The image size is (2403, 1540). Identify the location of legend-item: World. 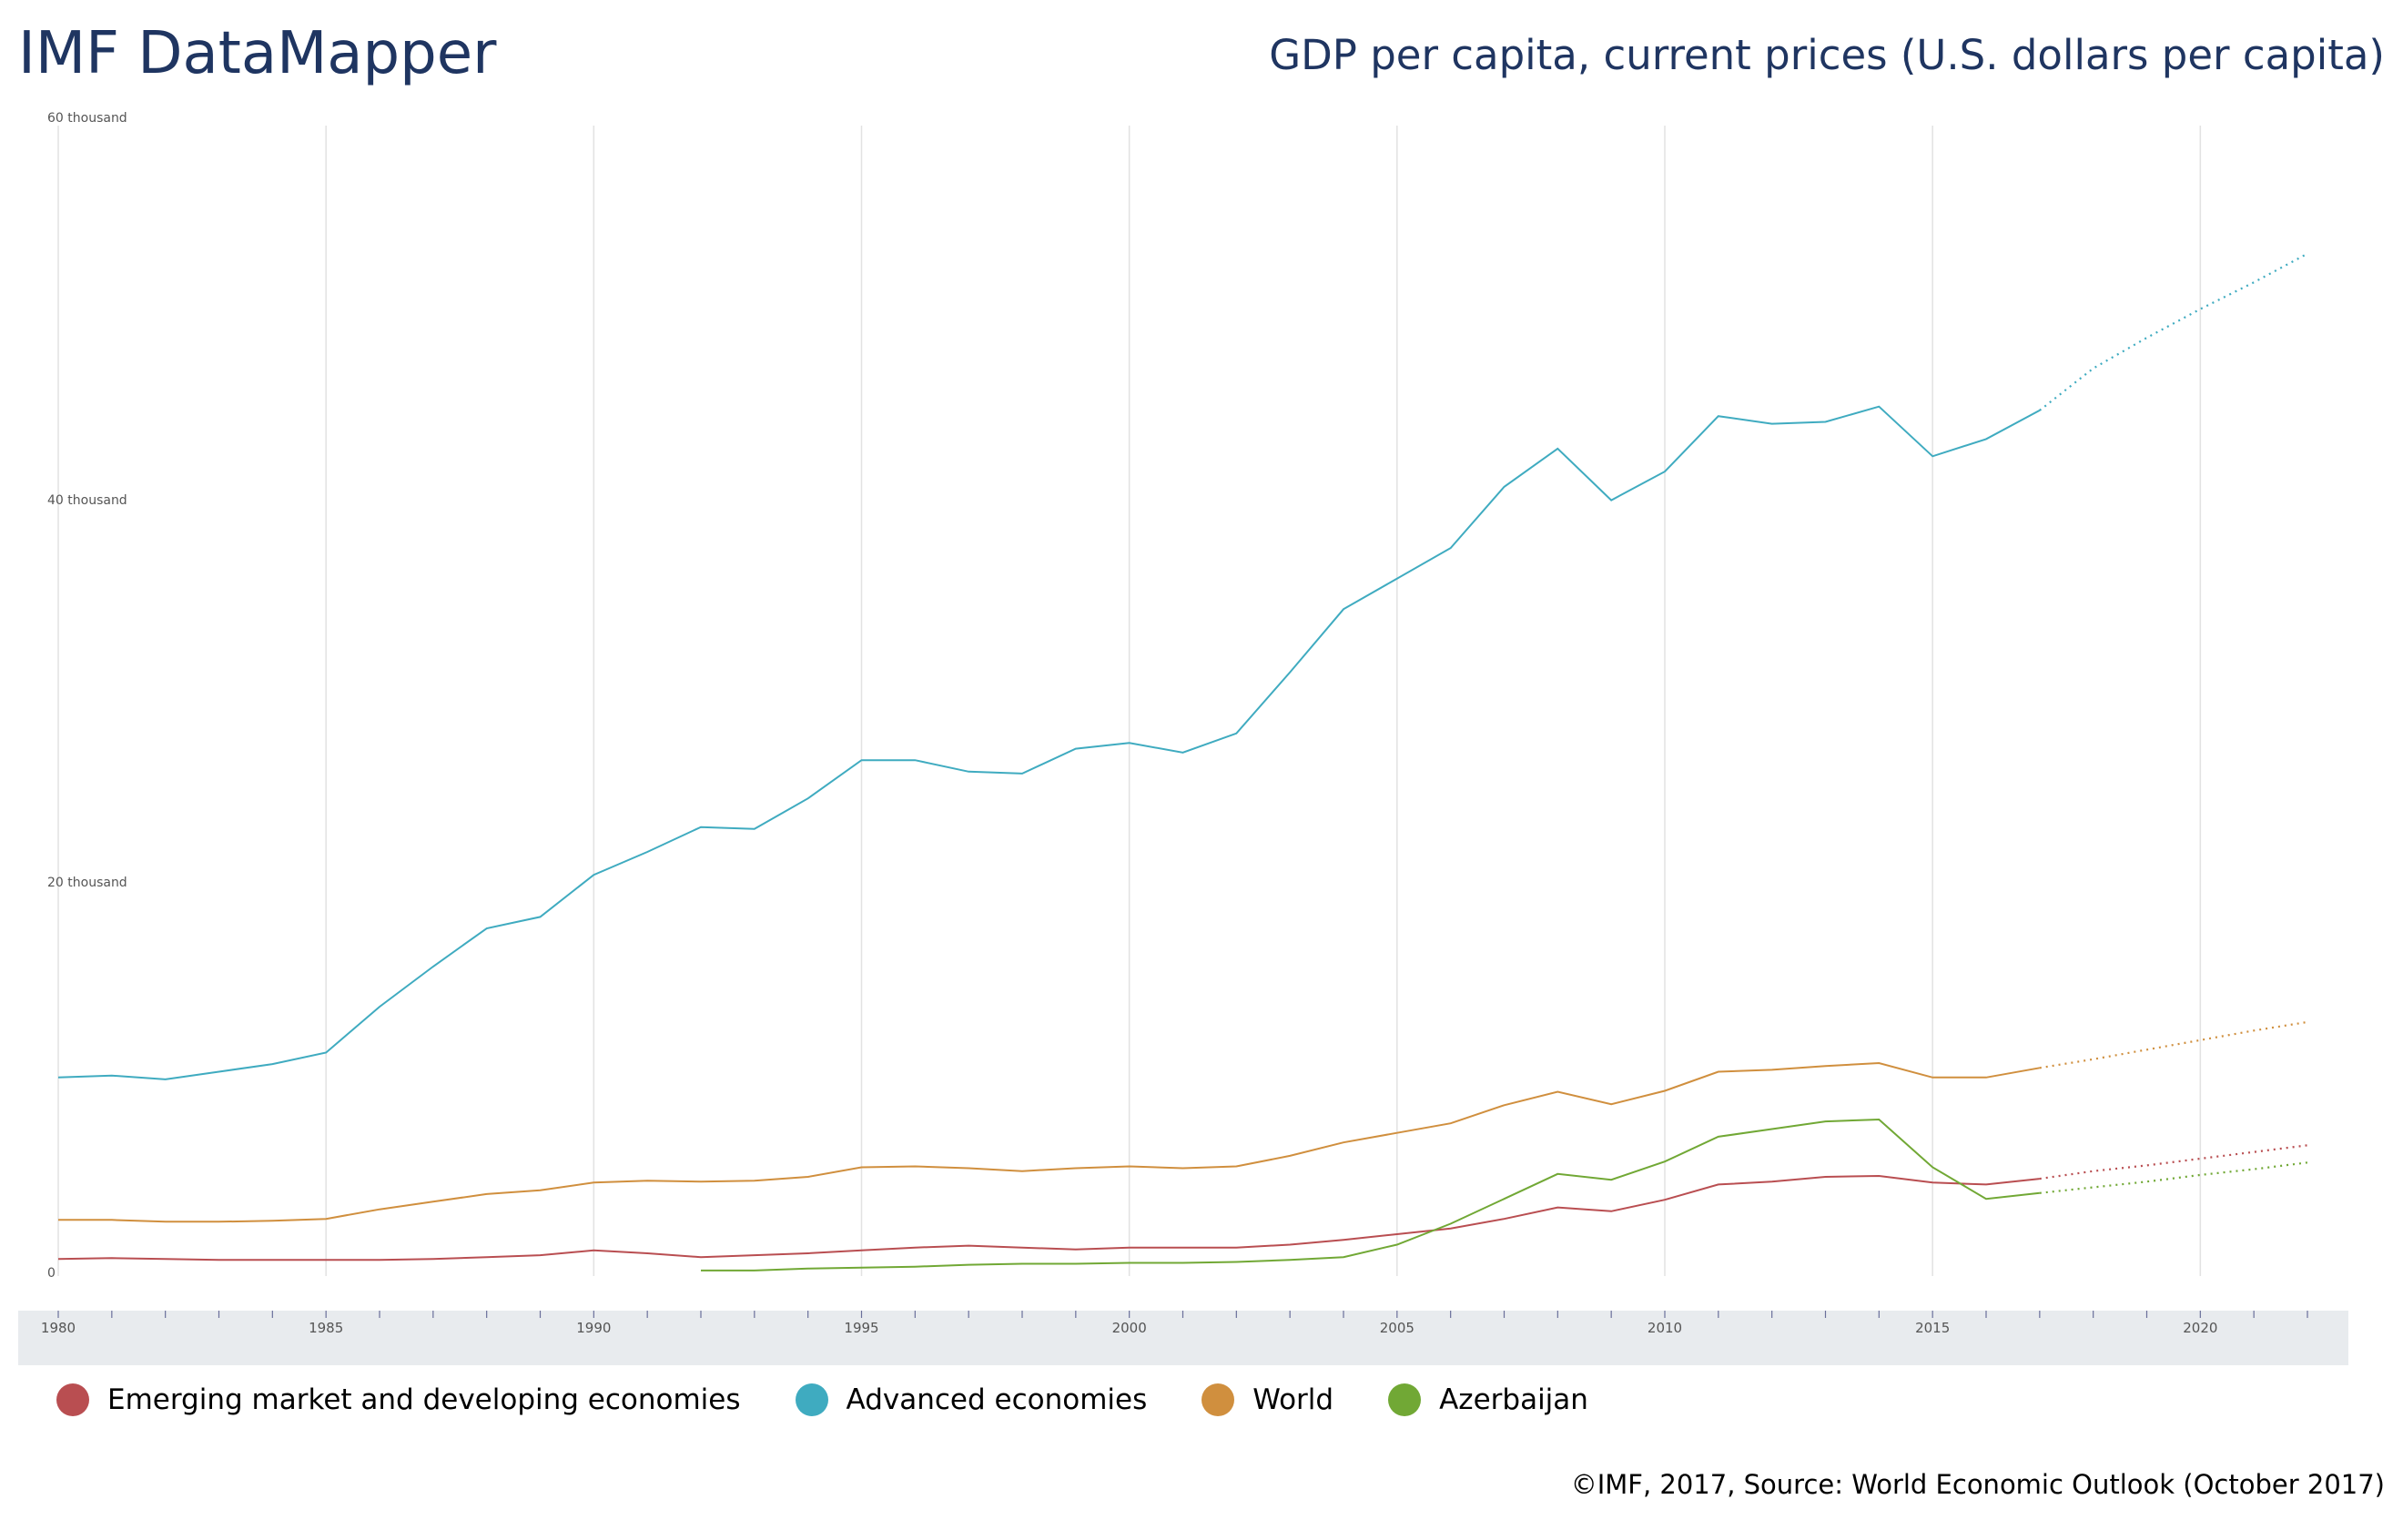
(1267, 1399).